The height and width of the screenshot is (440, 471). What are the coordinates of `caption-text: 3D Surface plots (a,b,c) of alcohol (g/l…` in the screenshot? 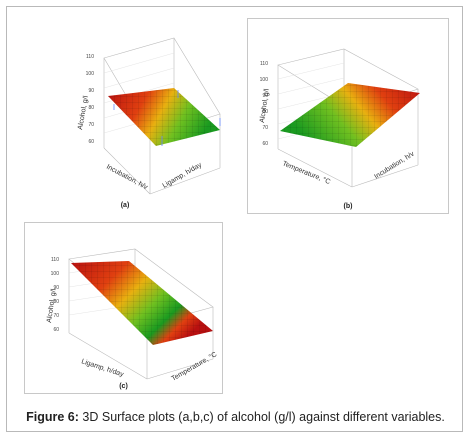 It's located at (263, 417).